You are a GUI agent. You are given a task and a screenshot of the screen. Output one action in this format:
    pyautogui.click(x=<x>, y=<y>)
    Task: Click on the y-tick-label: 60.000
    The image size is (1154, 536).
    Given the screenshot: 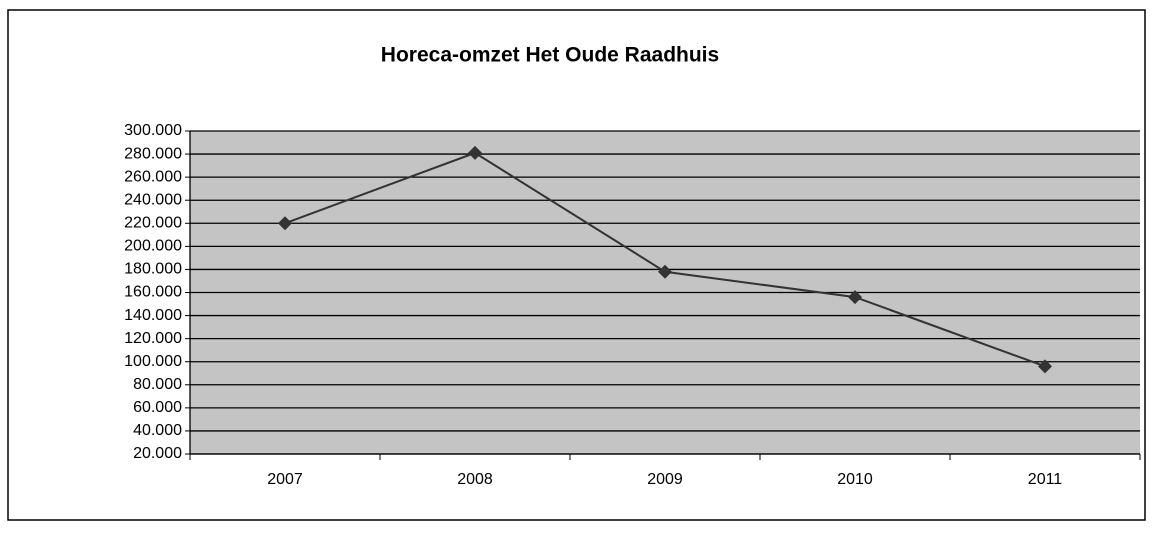 What is the action you would take?
    pyautogui.click(x=157, y=407)
    